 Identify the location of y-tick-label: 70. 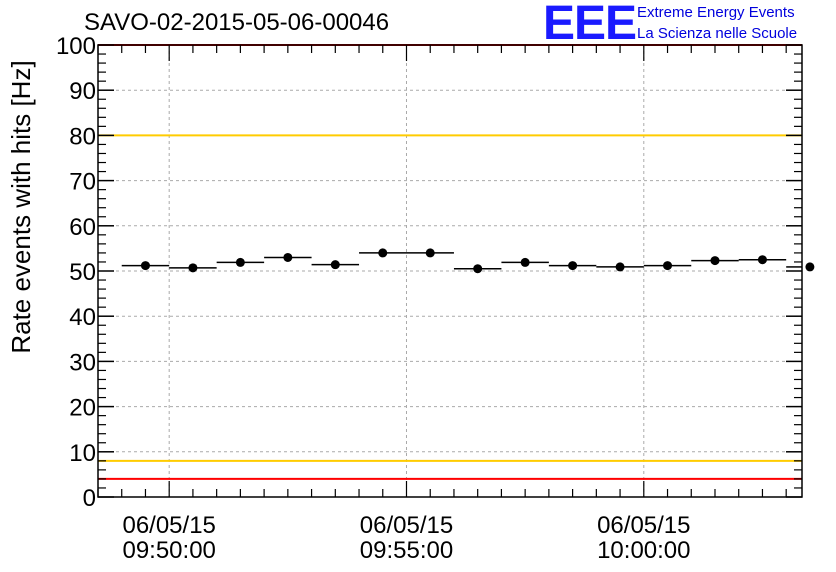
(82, 182).